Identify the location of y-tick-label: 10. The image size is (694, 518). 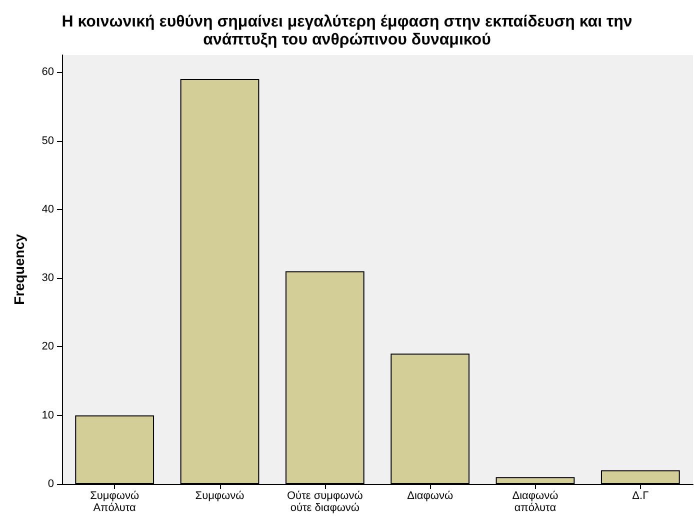
(48, 415).